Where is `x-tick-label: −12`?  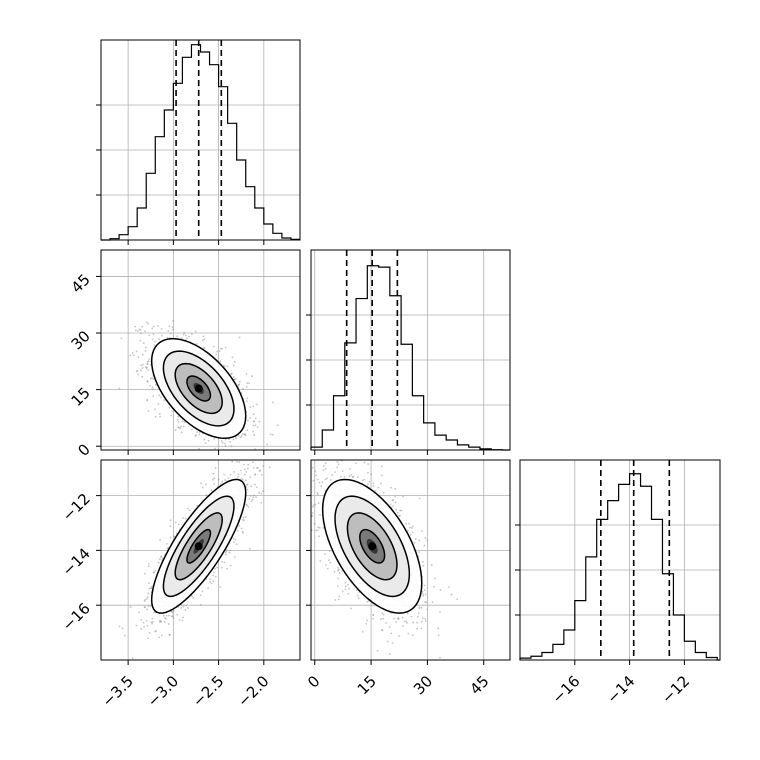 x-tick-label: −12 is located at coordinates (675, 689).